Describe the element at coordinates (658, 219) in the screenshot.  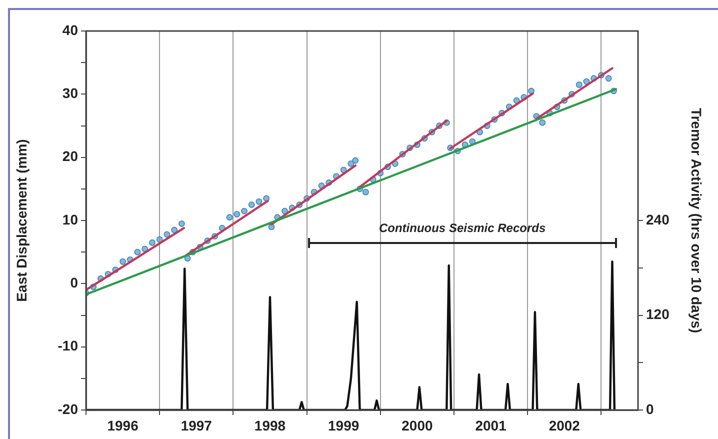
I see `y2-tick-label: 240` at that location.